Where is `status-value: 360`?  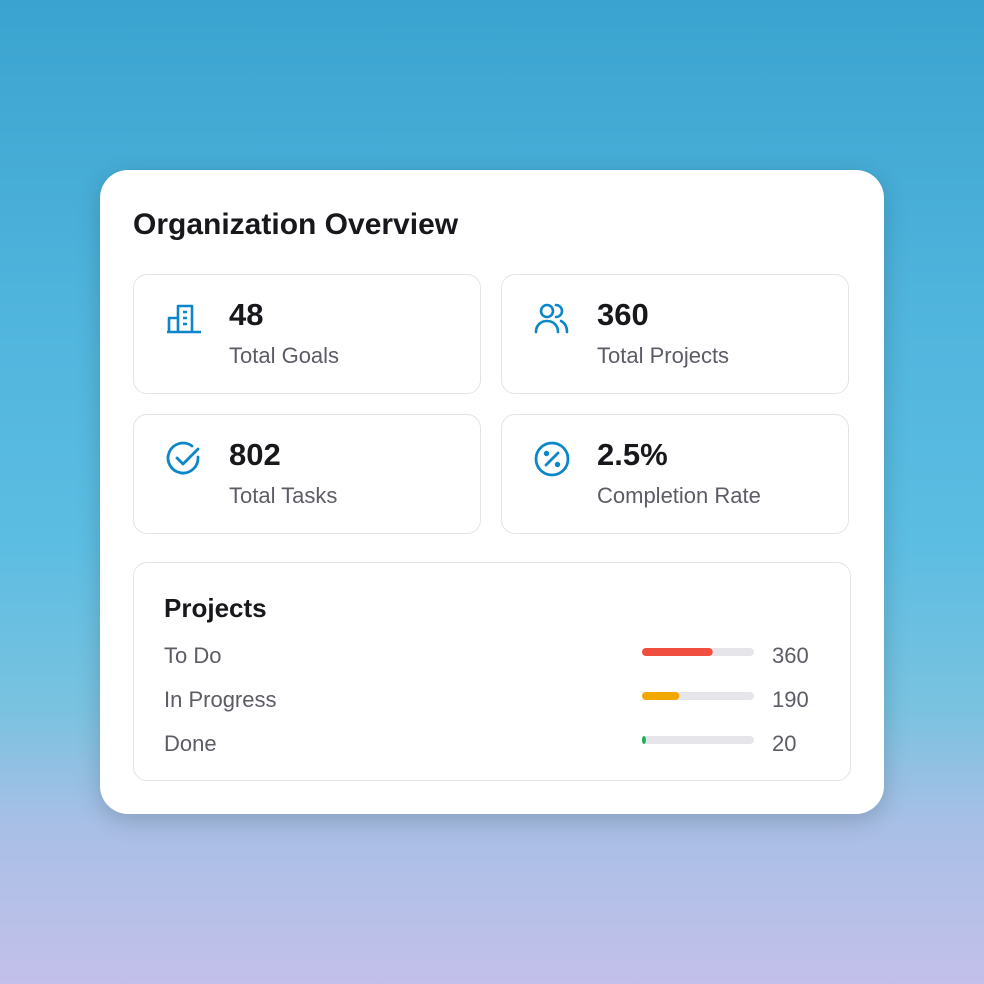
status-value: 360 is located at coordinates (790, 655).